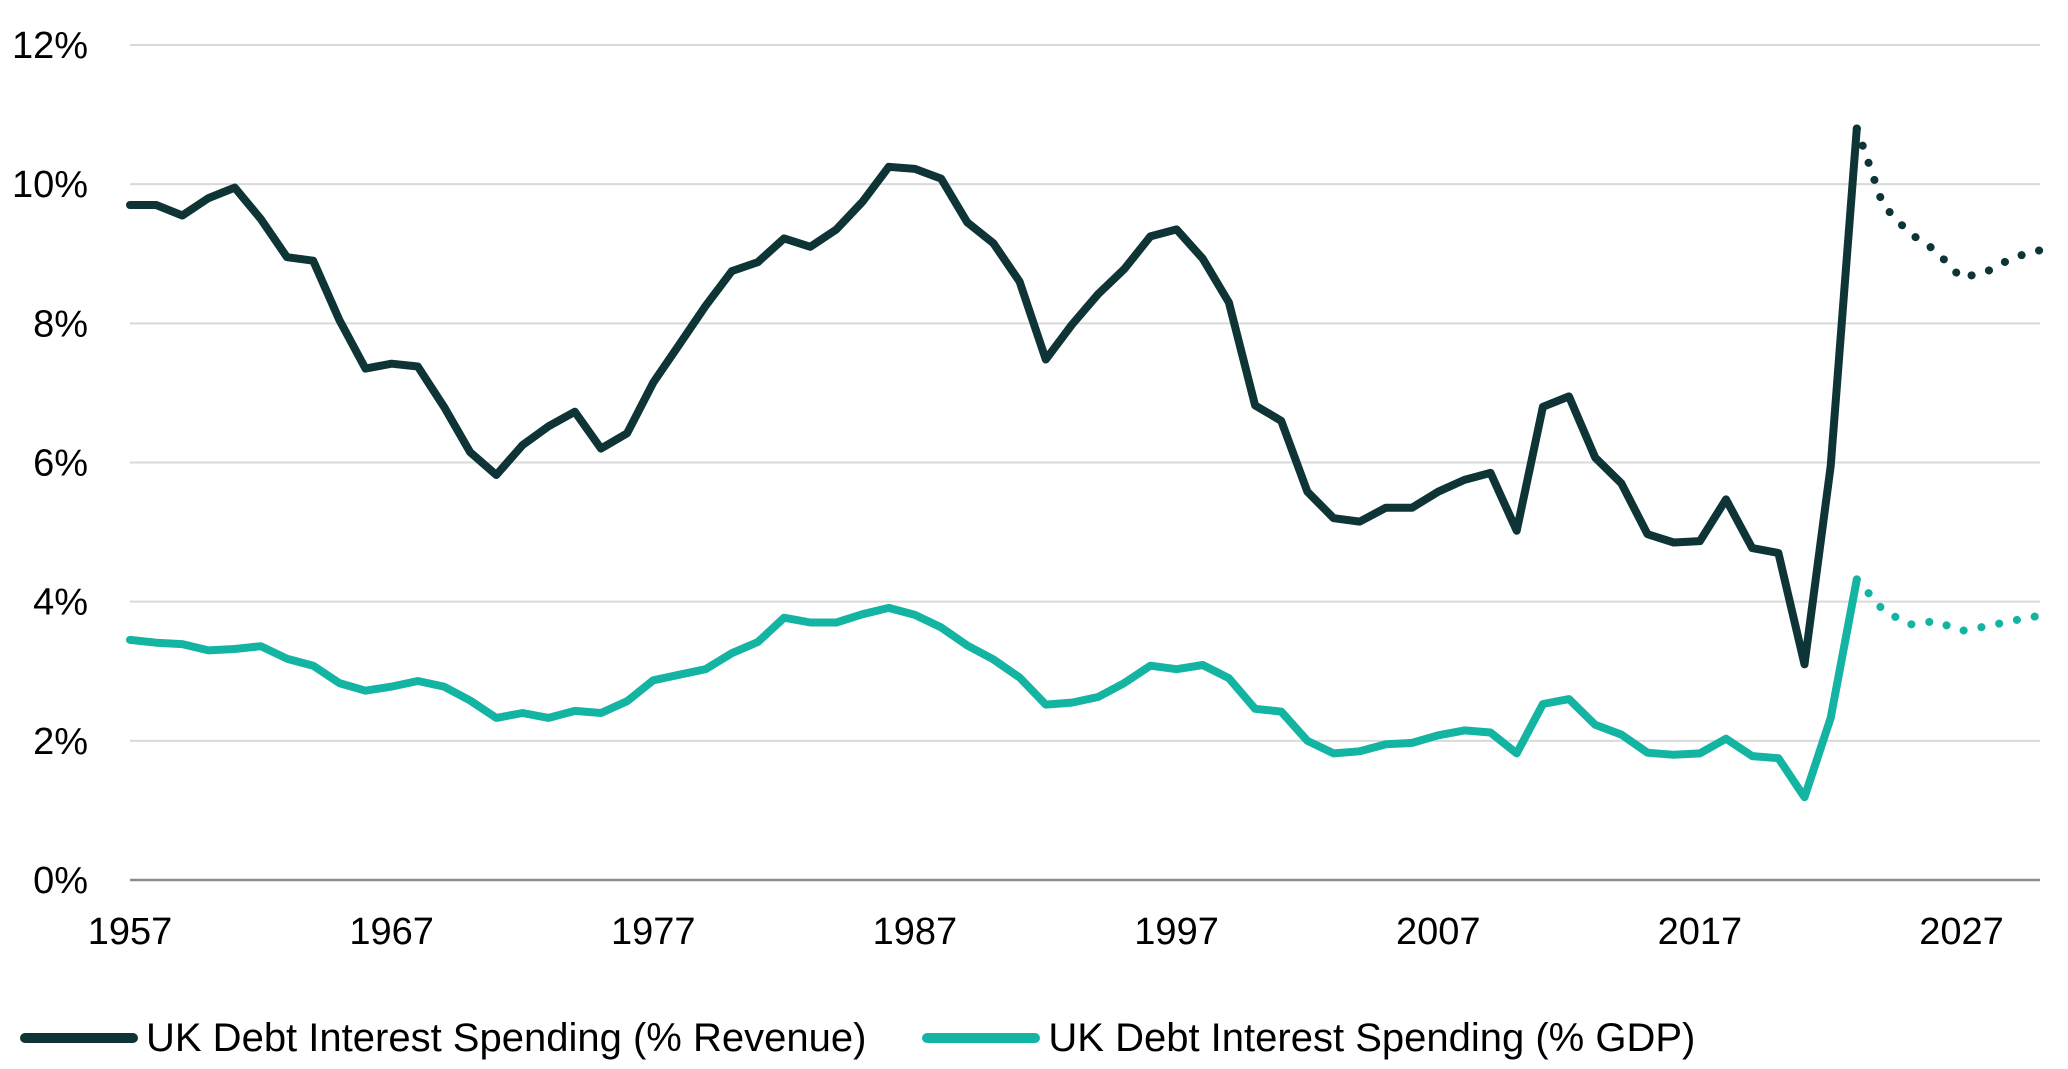  I want to click on y-axis-tick-labels: 0% 2% 4% 6% 8% 10% 12%, so click(50, 463).